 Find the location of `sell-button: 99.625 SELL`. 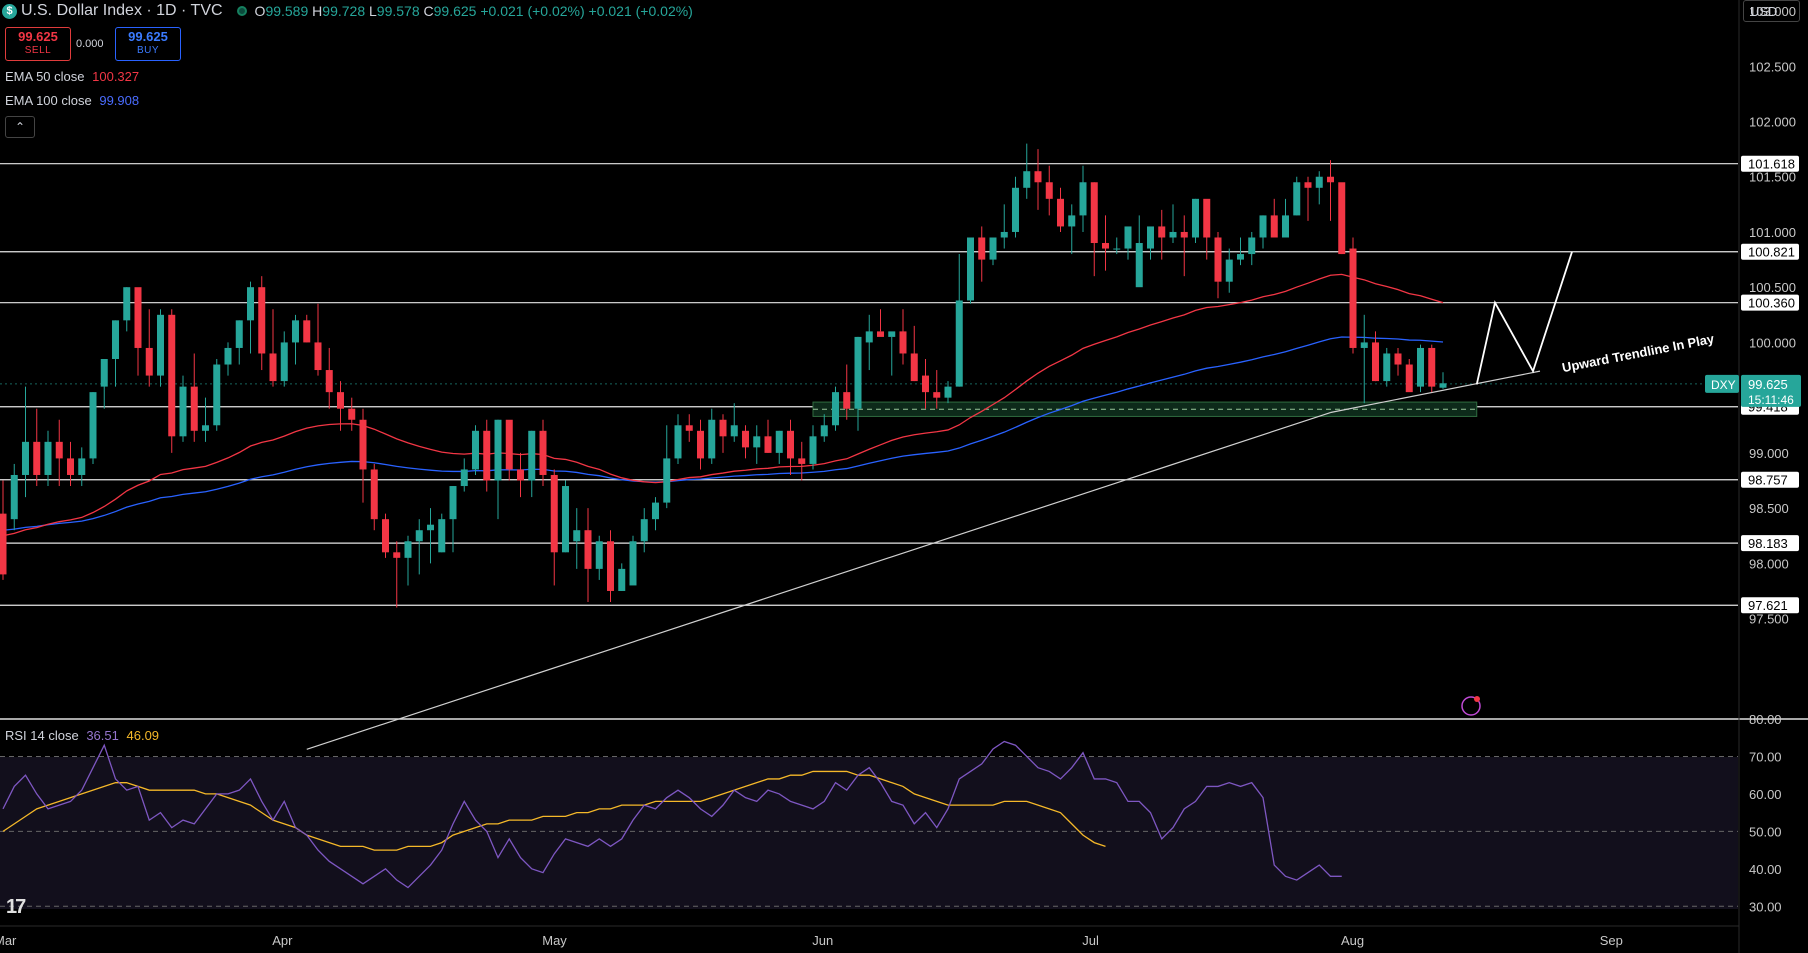

sell-button: 99.625 SELL is located at coordinates (38, 44).